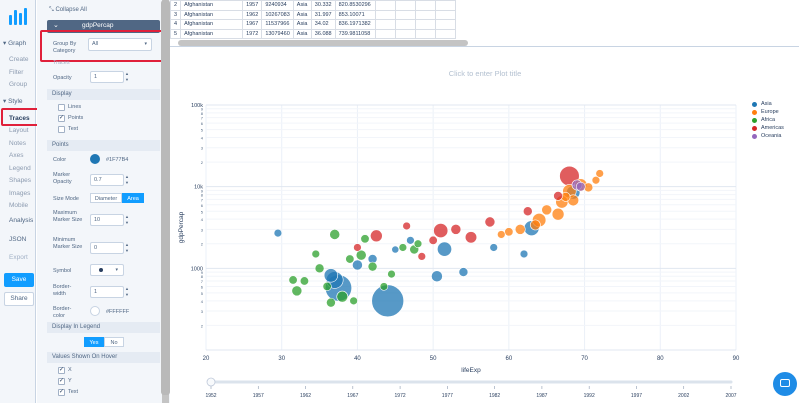 Image resolution: width=799 pixels, height=403 pixels. Describe the element at coordinates (19, 280) in the screenshot. I see `save-button: Save` at that location.